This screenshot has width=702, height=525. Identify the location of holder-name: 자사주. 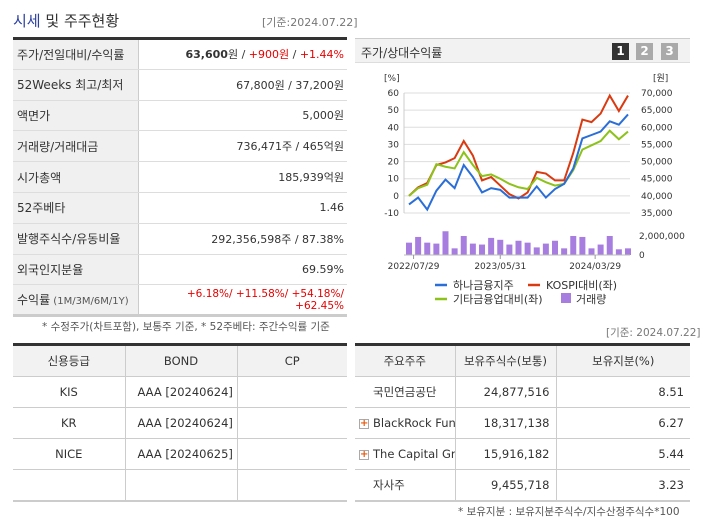
(389, 484).